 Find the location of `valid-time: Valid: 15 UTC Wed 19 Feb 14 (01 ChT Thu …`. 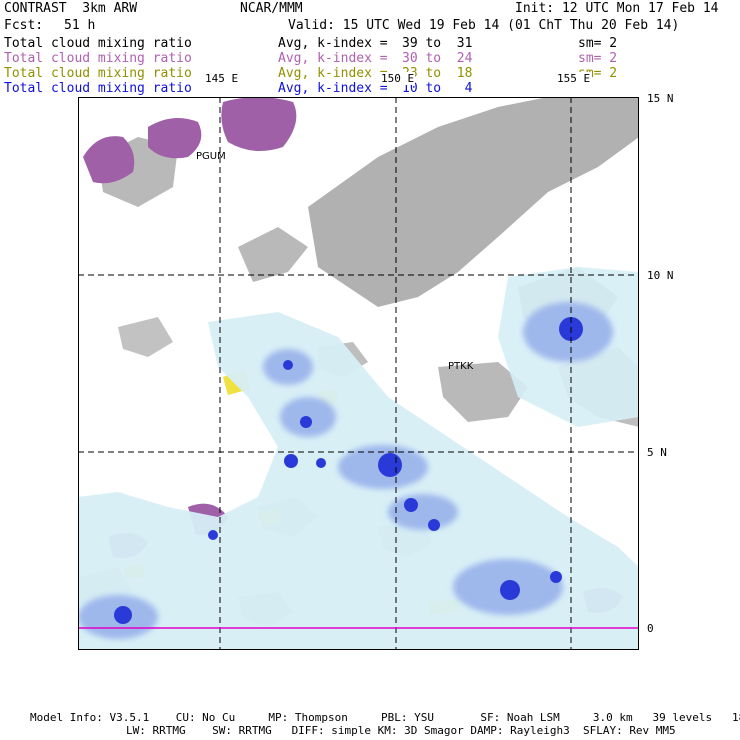

valid-time: Valid: 15 UTC Wed 19 Feb 14 (01 ChT Thu … is located at coordinates (484, 25).